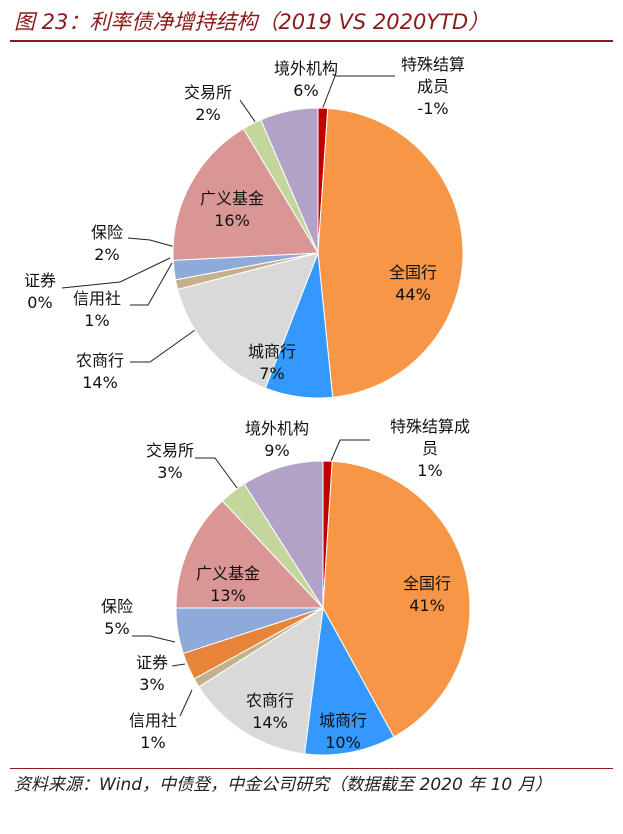 This screenshot has width=623, height=834. Describe the element at coordinates (433, 108) in the screenshot. I see `value-label: -1%` at that location.